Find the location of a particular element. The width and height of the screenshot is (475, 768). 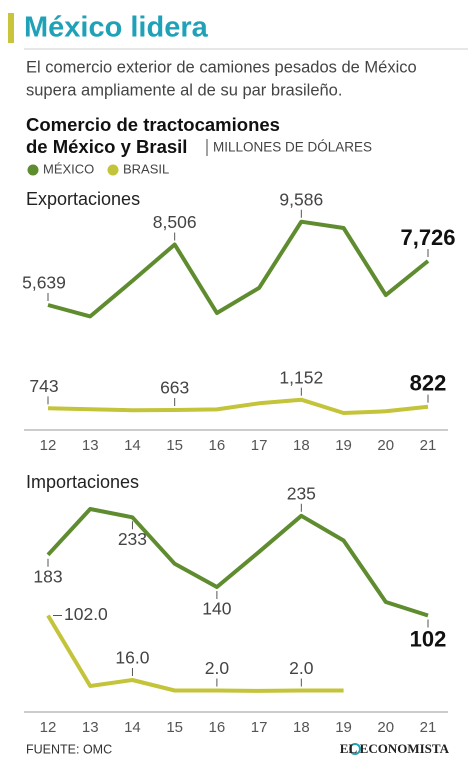

value-label: 102.0 is located at coordinates (86, 614).